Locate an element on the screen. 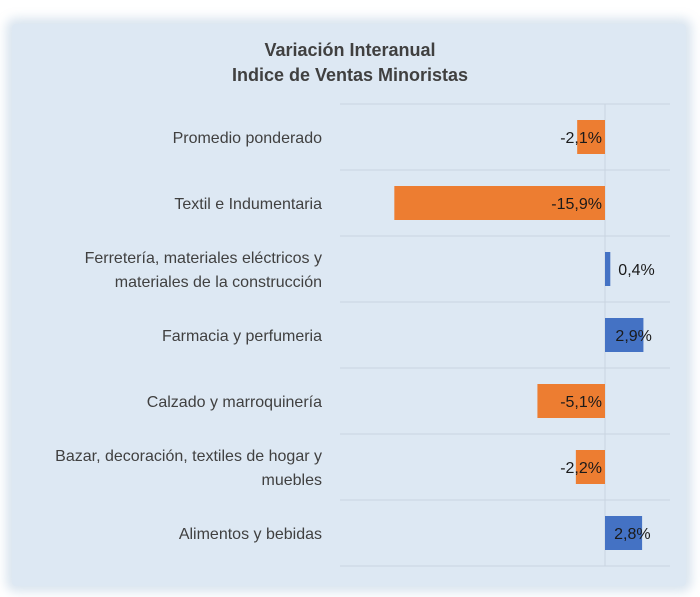 The width and height of the screenshot is (700, 597). category-label-line: Alimentos y bebidas is located at coordinates (250, 534).